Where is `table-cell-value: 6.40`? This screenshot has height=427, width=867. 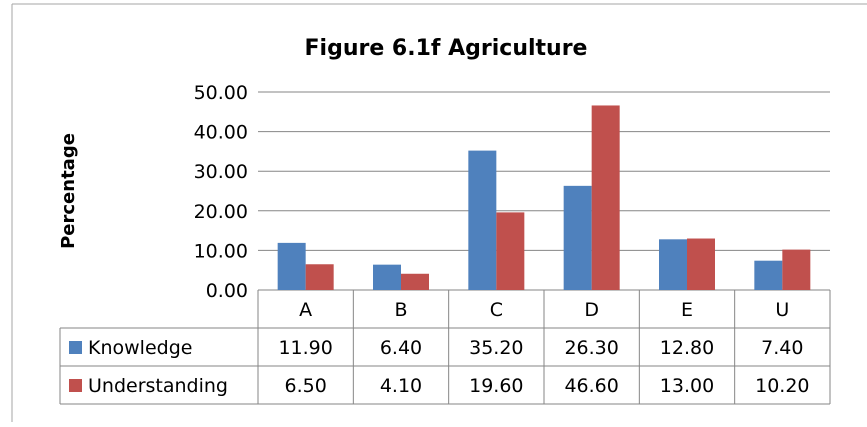
table-cell-value: 6.40 is located at coordinates (401, 348).